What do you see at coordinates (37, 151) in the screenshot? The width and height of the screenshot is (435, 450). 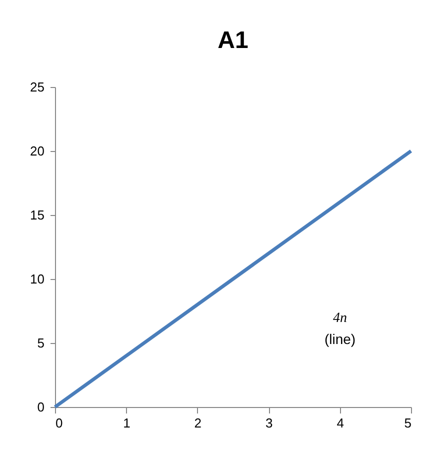 I see `y-tick-label: 20` at bounding box center [37, 151].